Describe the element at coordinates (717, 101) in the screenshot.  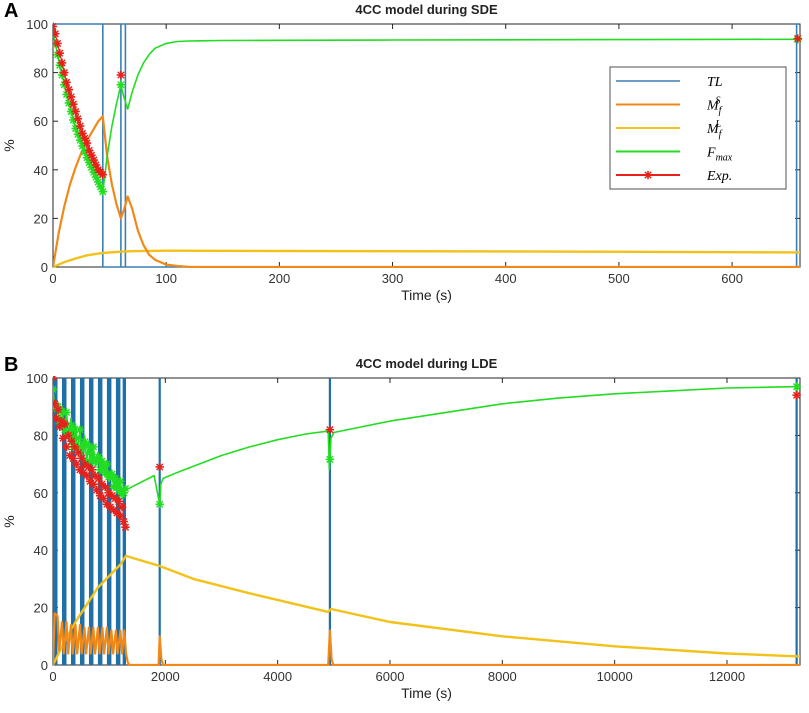
I see `sde-legend-sup: S` at that location.